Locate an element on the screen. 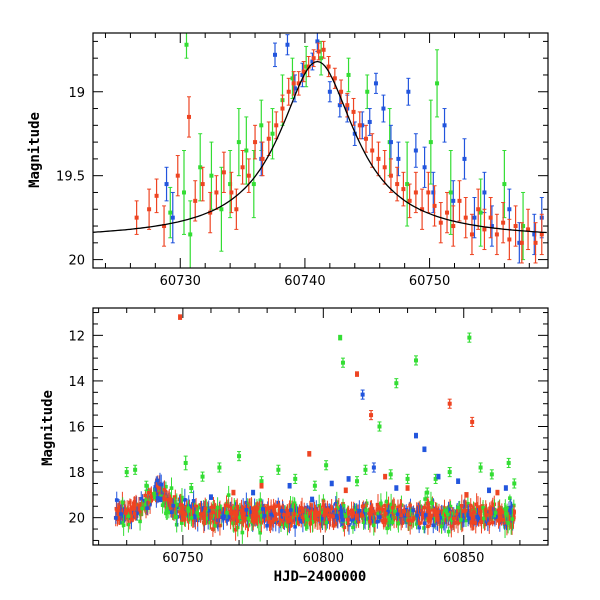 Image resolution: width=600 pixels, height=600 pixels. x-tick-label: 60750 is located at coordinates (429, 281).